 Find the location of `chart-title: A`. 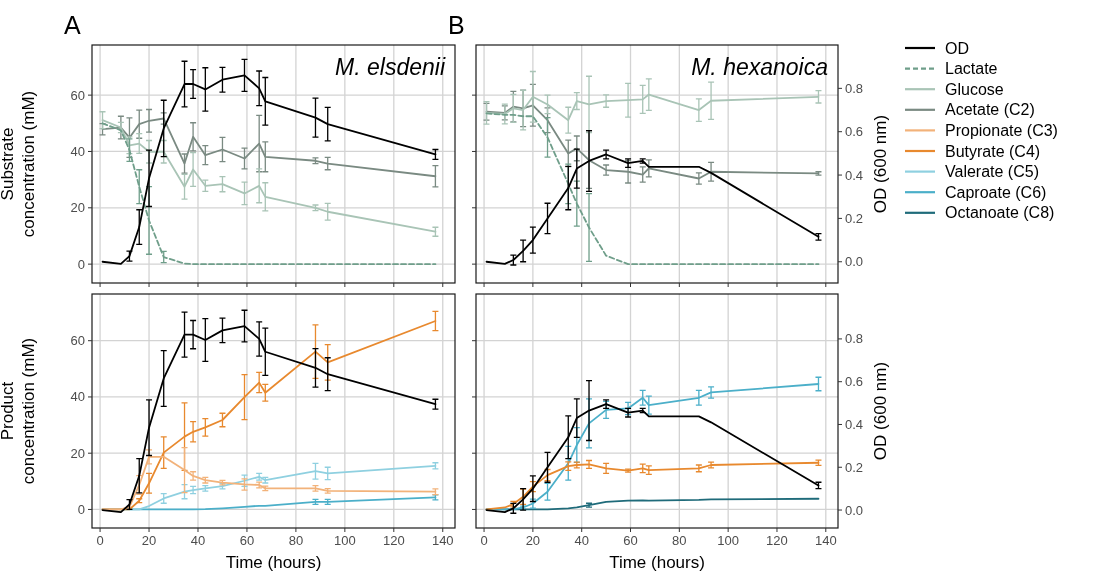

chart-title: A is located at coordinates (72, 25).